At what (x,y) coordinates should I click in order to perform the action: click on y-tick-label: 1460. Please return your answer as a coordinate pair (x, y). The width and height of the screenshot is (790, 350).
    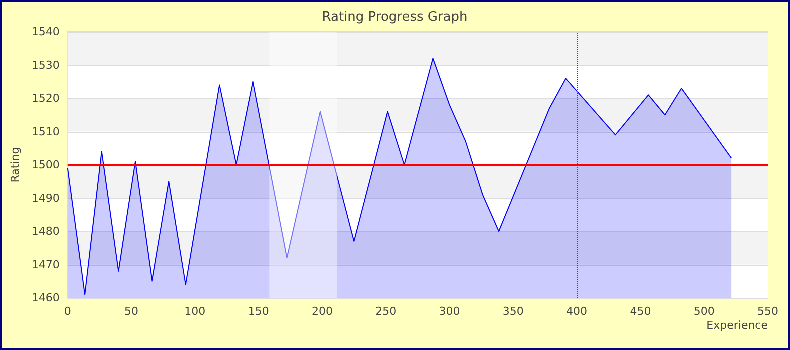
    Looking at the image, I should click on (46, 298).